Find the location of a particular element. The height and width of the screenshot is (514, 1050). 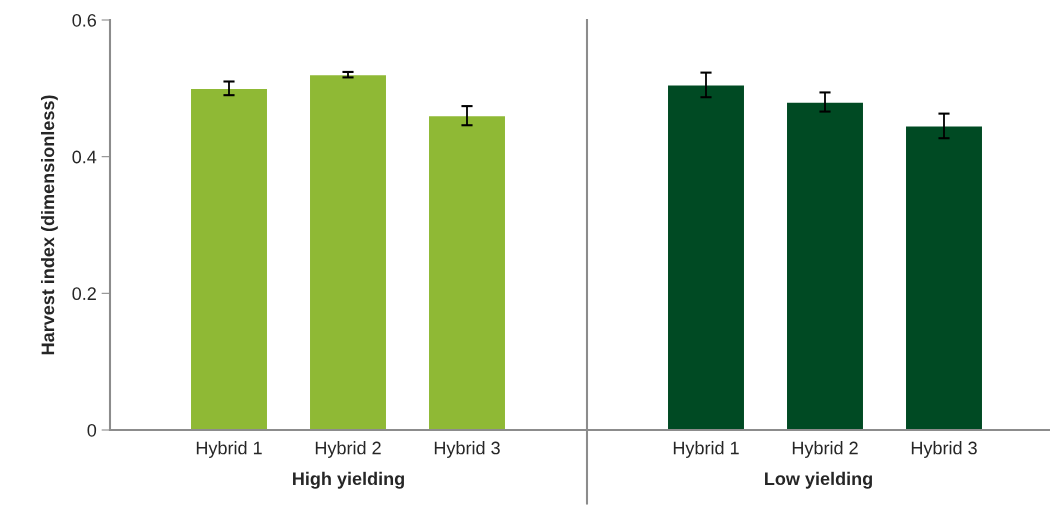

y-tick-label: 0 is located at coordinates (92, 430).